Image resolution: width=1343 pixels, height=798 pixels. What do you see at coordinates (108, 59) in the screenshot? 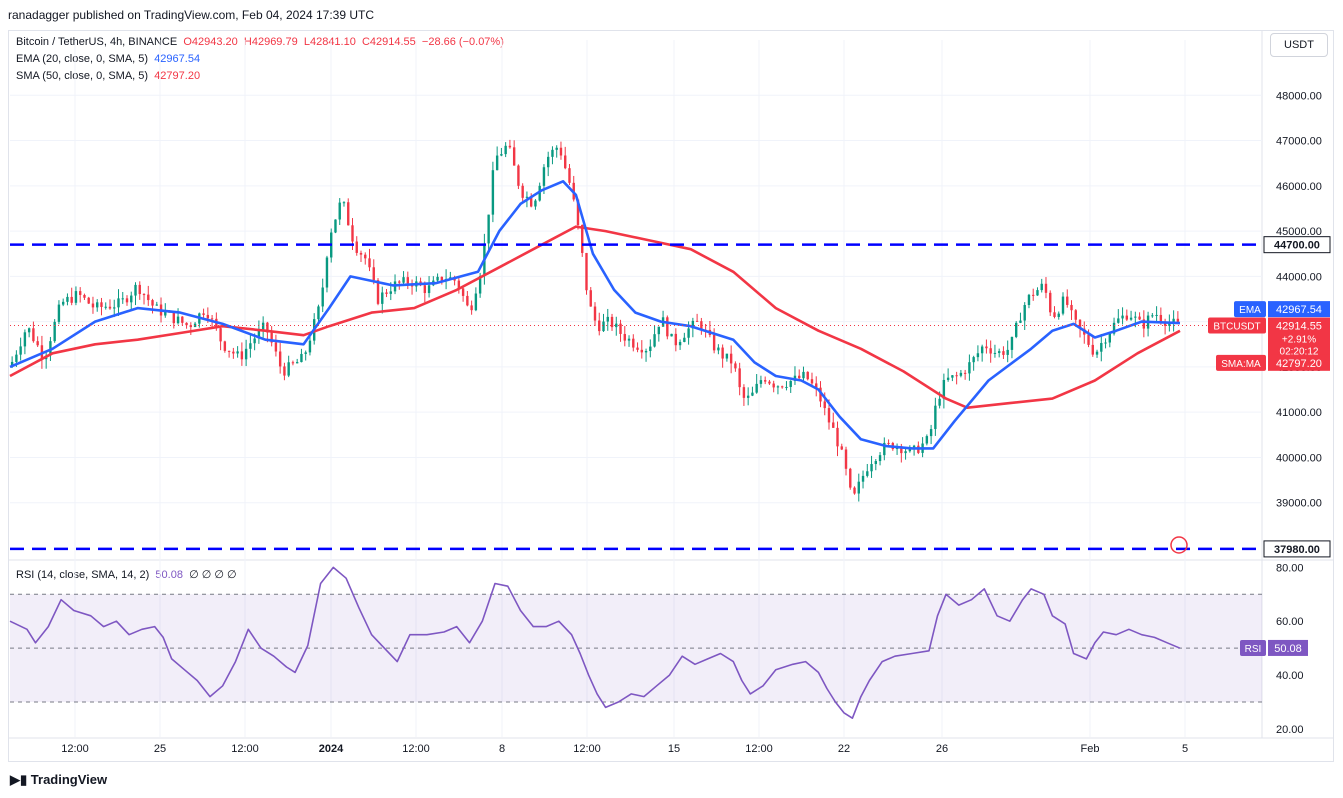
I see `ema-legend: EMA (20, close, 0, SMA, 5) 42967.54` at bounding box center [108, 59].